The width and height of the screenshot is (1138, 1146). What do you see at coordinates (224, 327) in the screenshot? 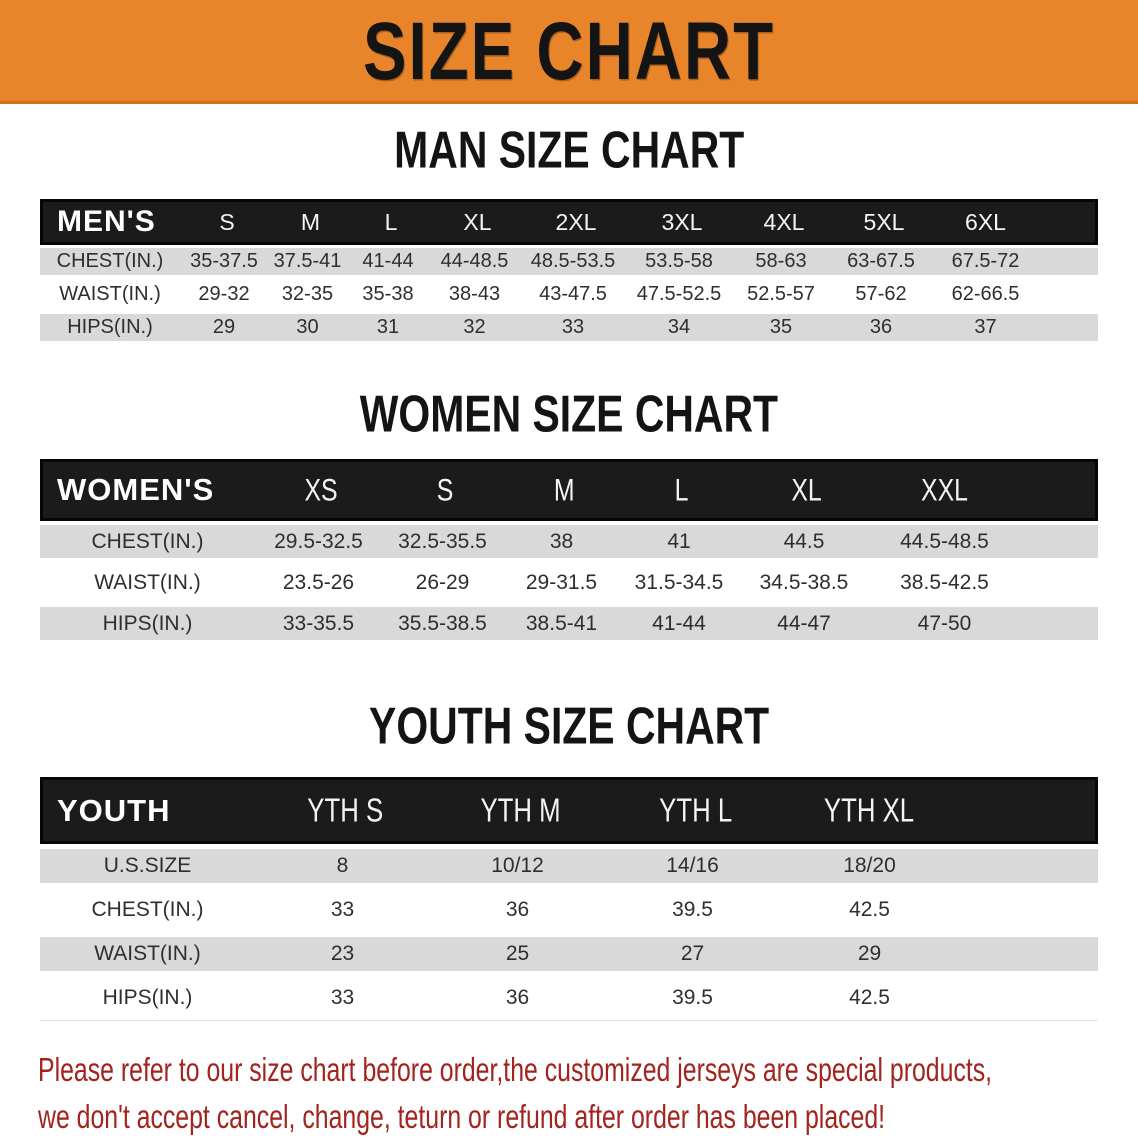
I see `value-cell-text: 29` at bounding box center [224, 327].